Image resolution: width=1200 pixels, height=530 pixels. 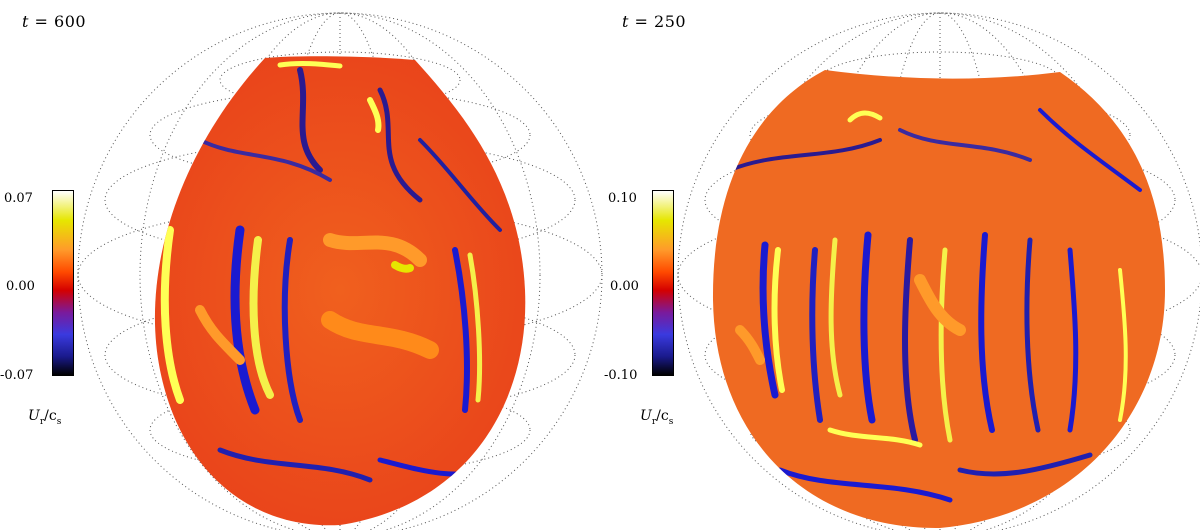 What do you see at coordinates (654, 21) in the screenshot?
I see `time-label: t = 250` at bounding box center [654, 21].